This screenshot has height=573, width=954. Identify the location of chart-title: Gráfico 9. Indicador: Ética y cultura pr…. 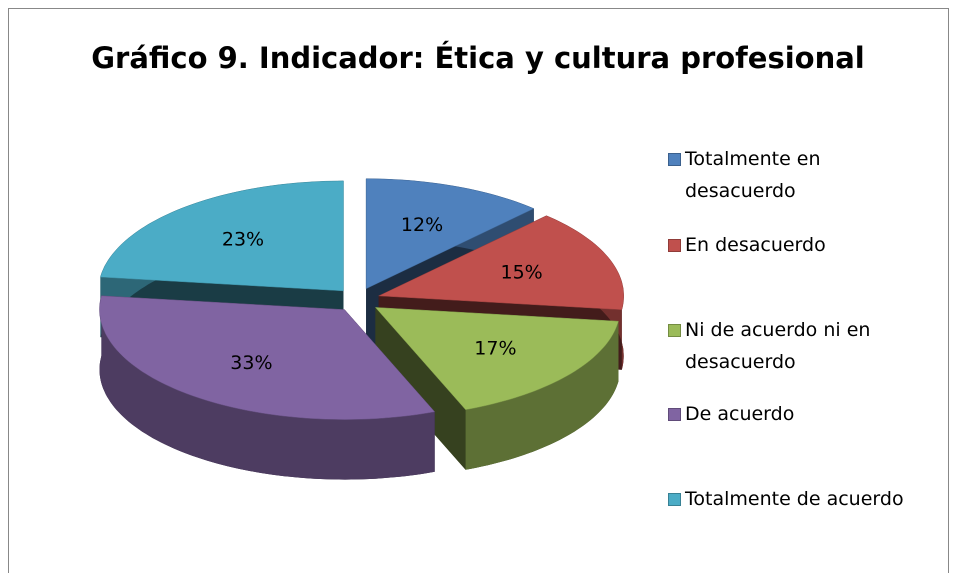
(478, 58).